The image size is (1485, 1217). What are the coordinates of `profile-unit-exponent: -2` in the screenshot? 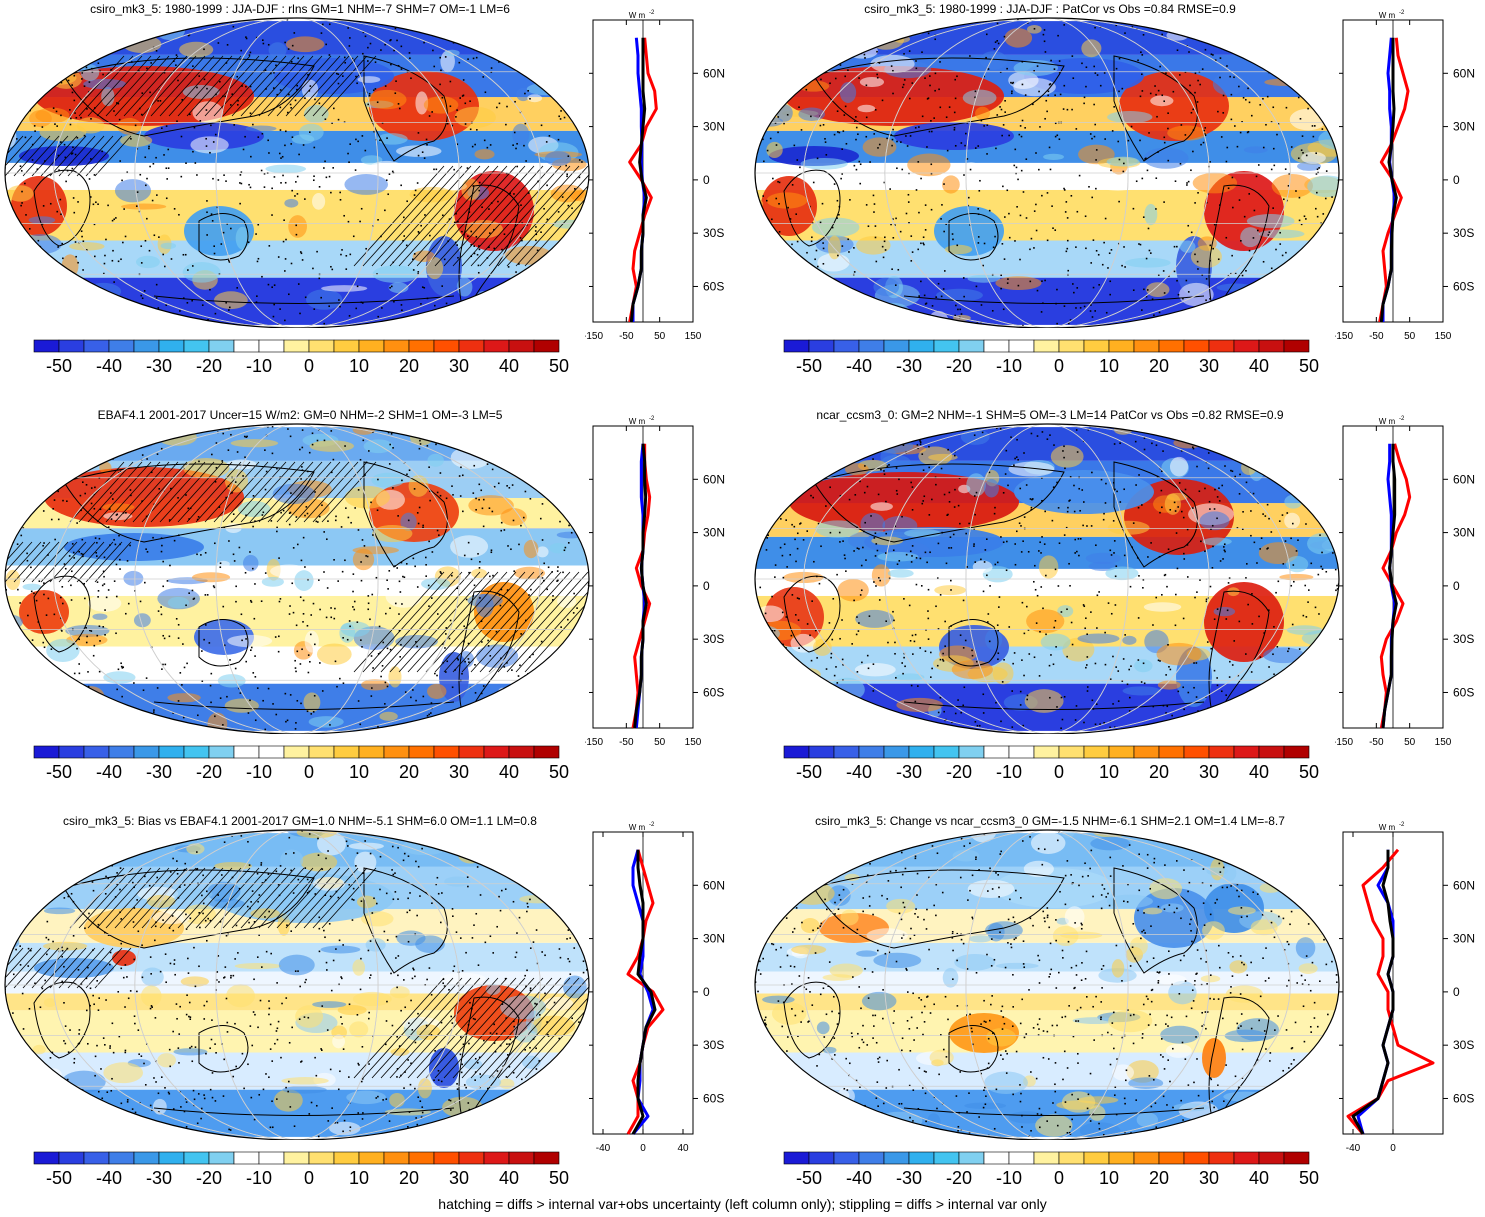 It's located at (1402, 825).